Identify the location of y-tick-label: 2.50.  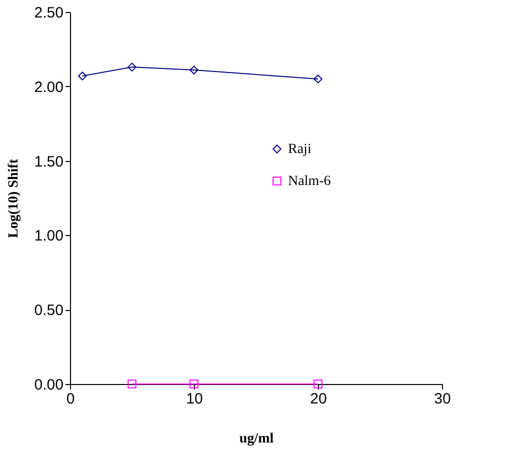
(49, 13).